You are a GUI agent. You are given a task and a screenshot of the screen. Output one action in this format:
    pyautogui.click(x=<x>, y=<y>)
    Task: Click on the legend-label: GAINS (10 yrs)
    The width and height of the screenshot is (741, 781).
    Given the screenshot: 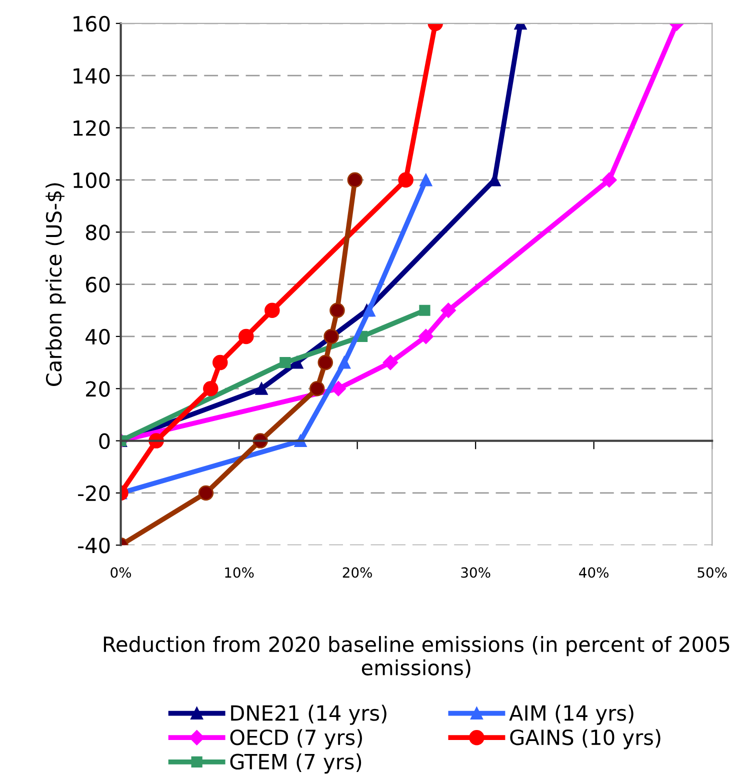 What is the action you would take?
    pyautogui.click(x=585, y=739)
    